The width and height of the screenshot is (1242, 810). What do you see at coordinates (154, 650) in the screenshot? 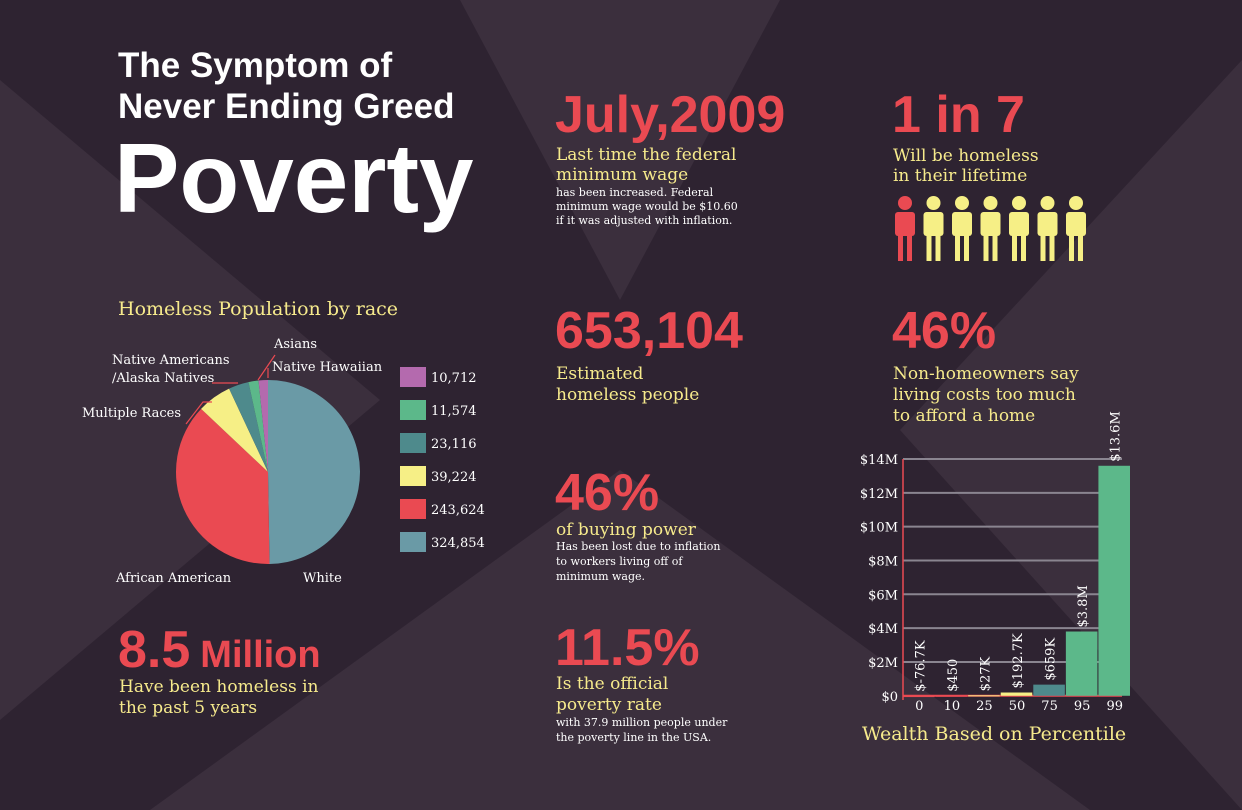
I see `stat-figure-value: 8.5` at bounding box center [154, 650].